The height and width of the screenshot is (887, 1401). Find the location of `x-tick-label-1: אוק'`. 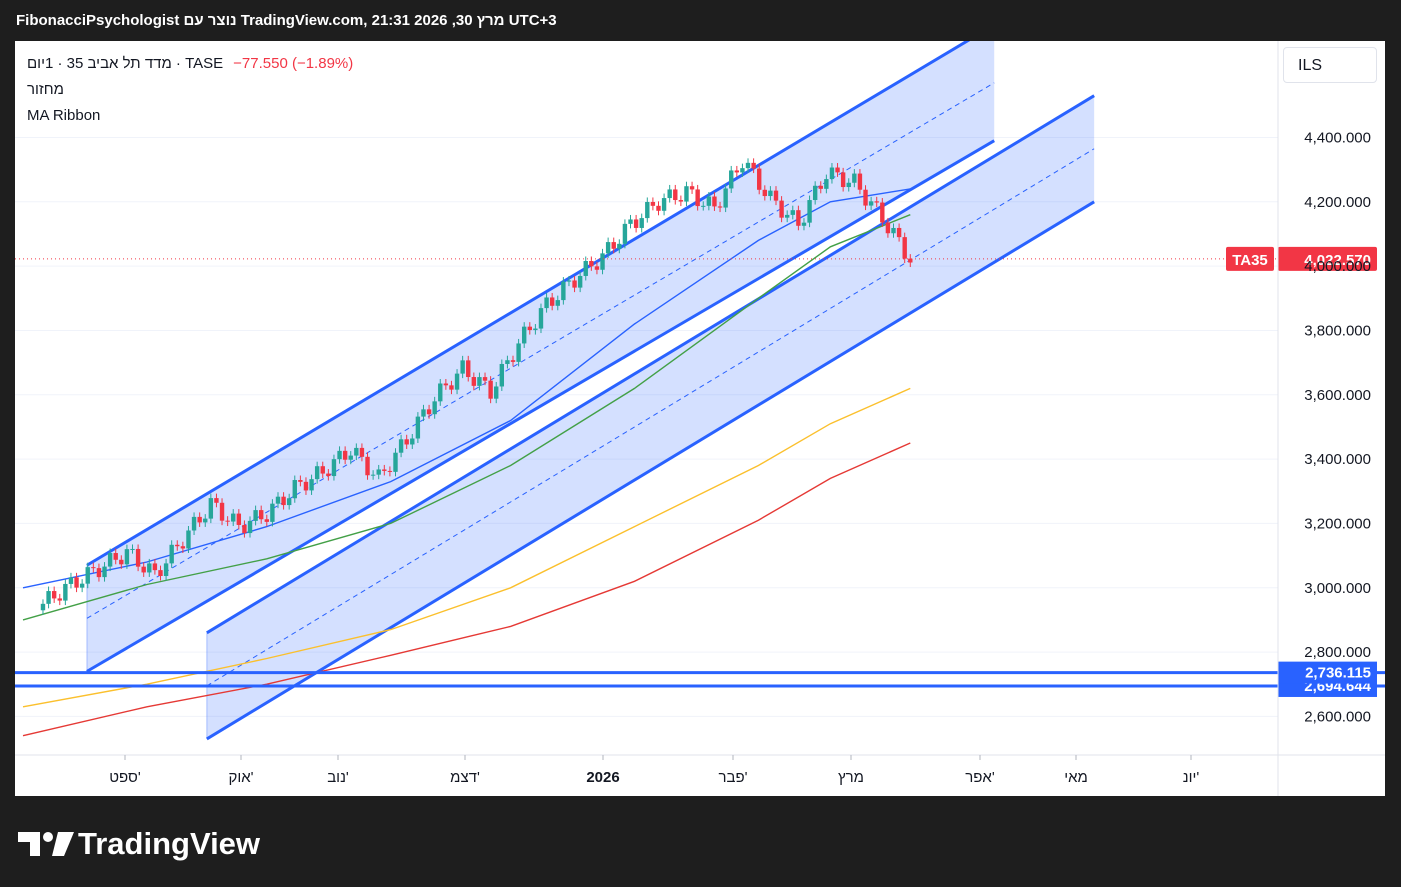

x-tick-label-1: אוק' is located at coordinates (240, 777).